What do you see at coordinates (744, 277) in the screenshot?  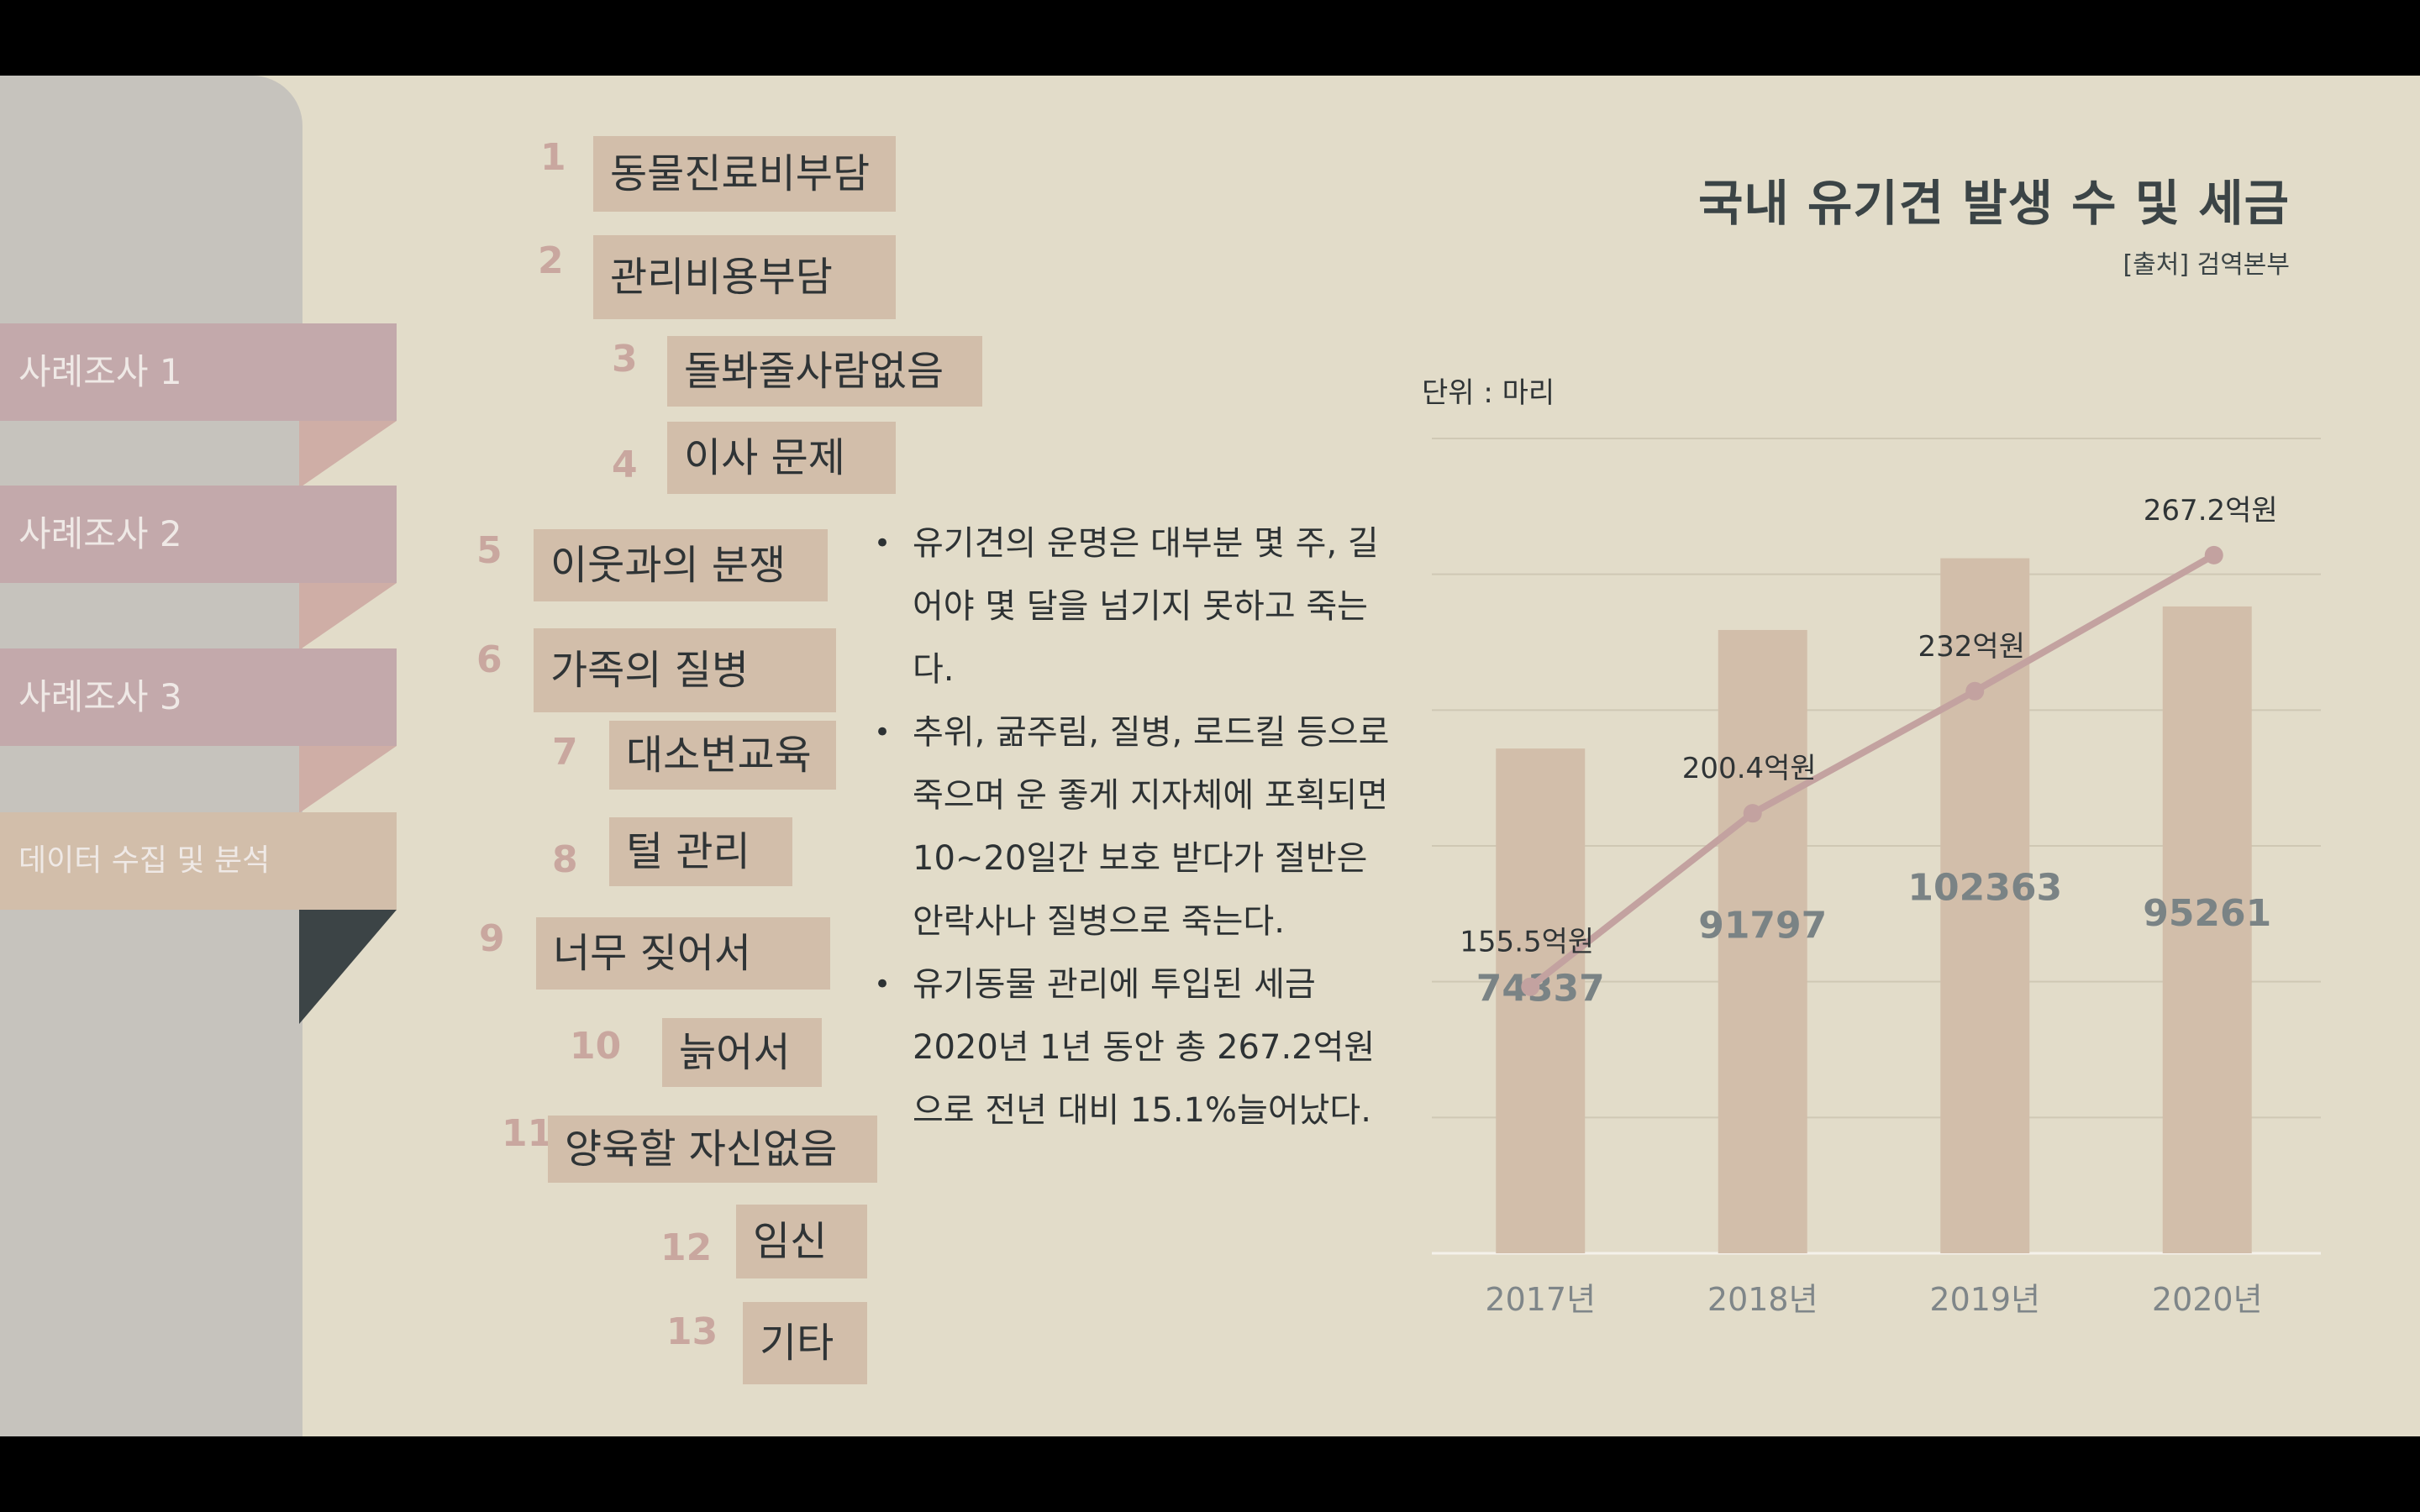 I see `reason-item: 관리비용부담` at bounding box center [744, 277].